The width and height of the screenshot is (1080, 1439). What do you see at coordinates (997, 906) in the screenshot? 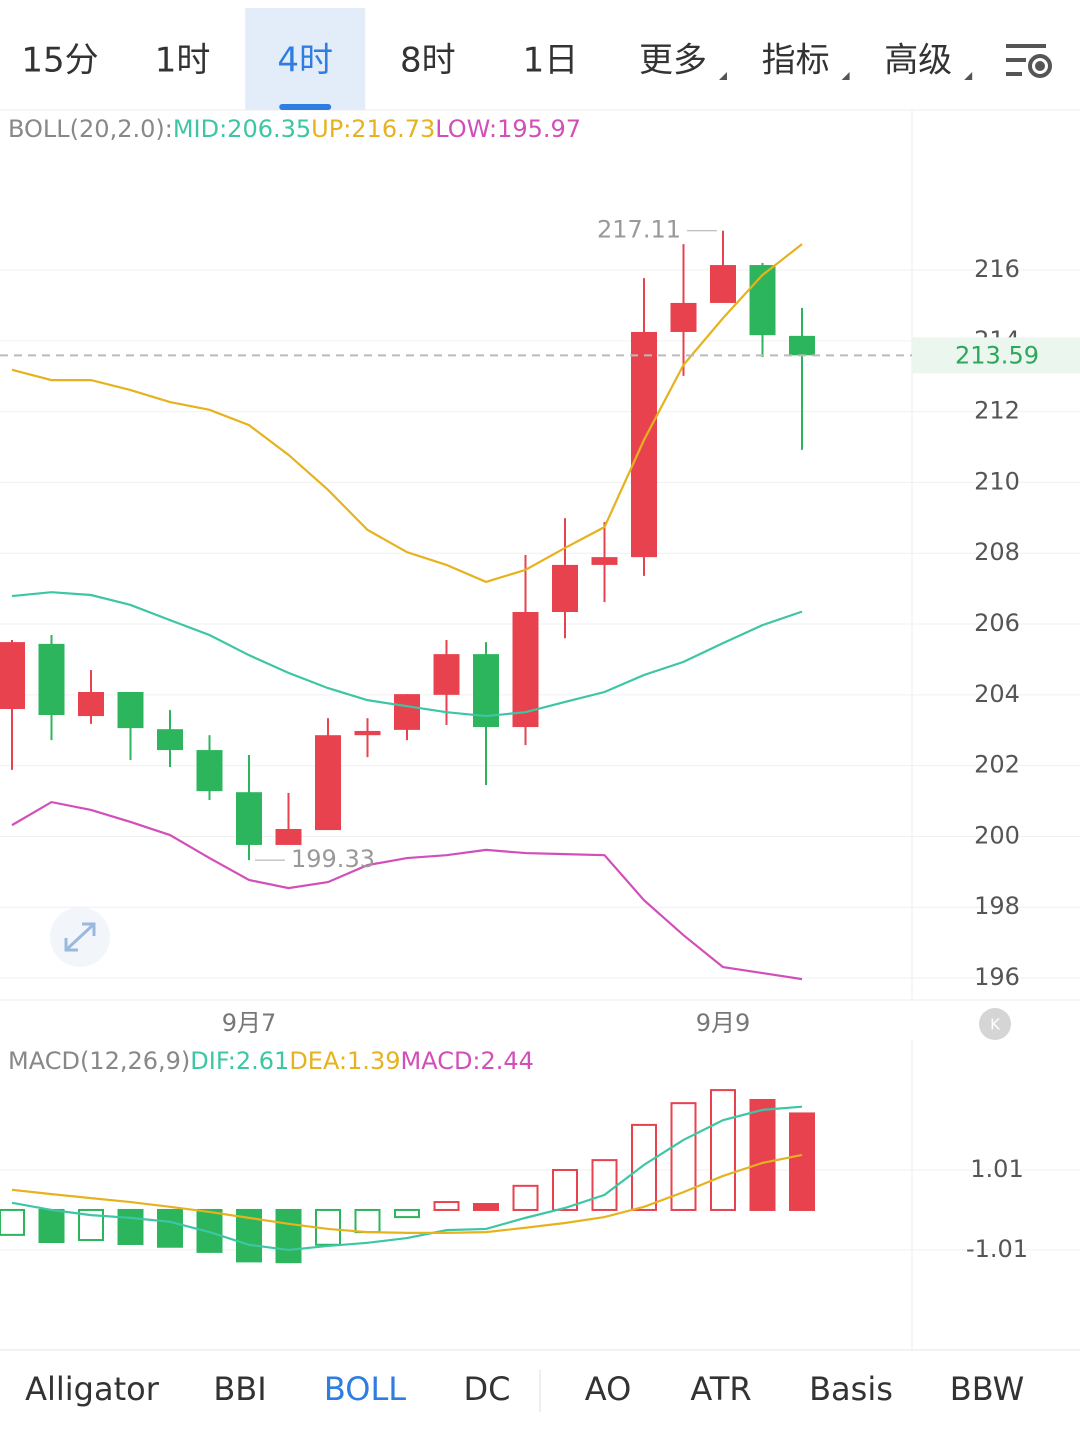
I see `y-tick-label: 198` at bounding box center [997, 906].